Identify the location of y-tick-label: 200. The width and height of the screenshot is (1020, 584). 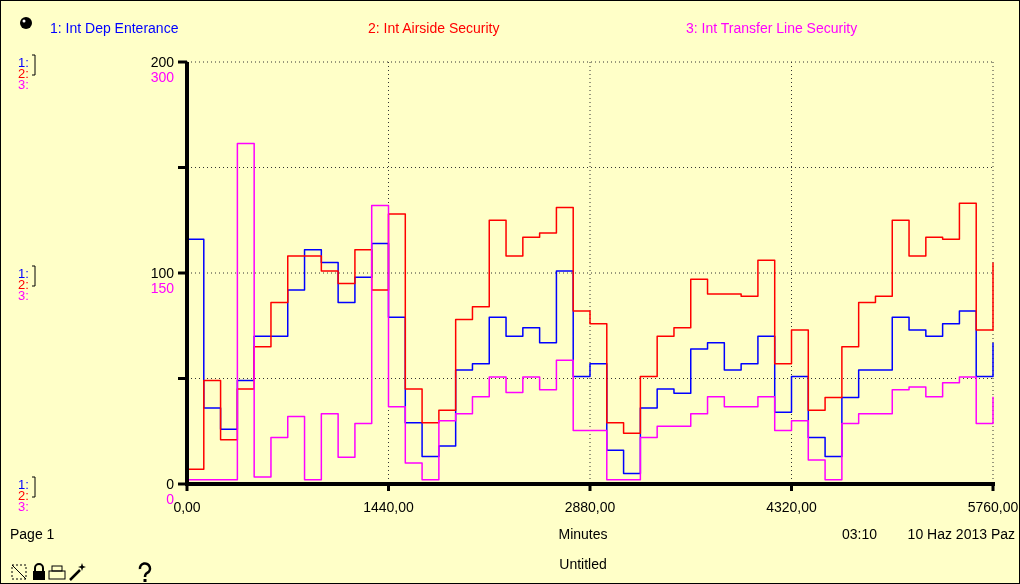
(162, 62).